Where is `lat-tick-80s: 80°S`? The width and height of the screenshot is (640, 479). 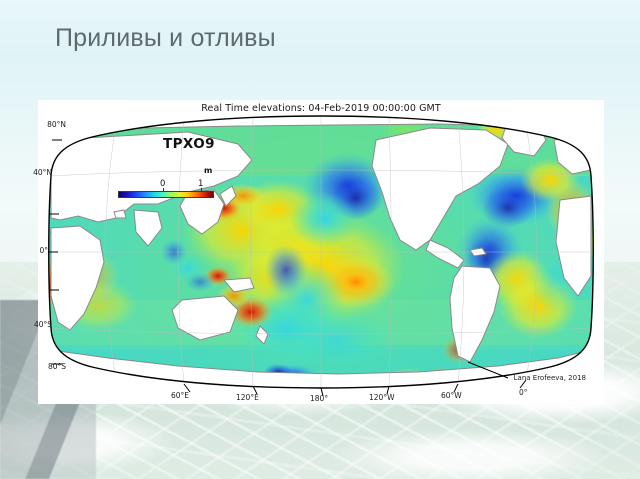 lat-tick-80s: 80°S is located at coordinates (56, 366).